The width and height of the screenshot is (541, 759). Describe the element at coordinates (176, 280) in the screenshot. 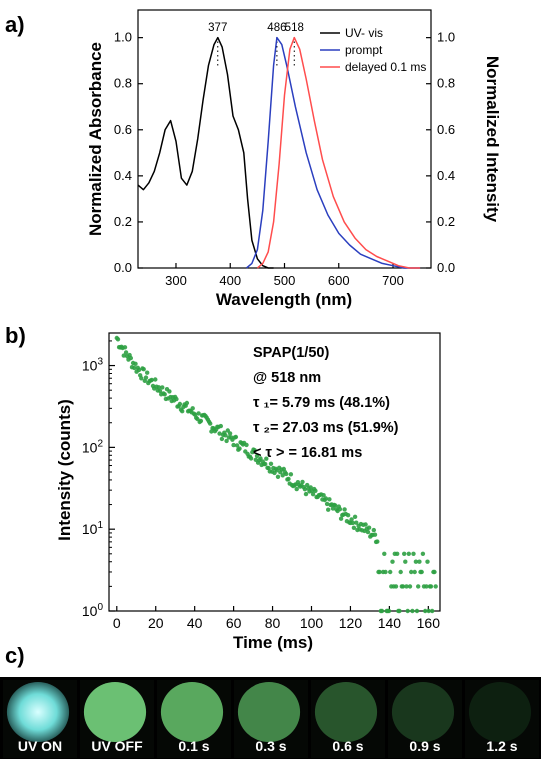

I see `x-tick-label: 300` at that location.